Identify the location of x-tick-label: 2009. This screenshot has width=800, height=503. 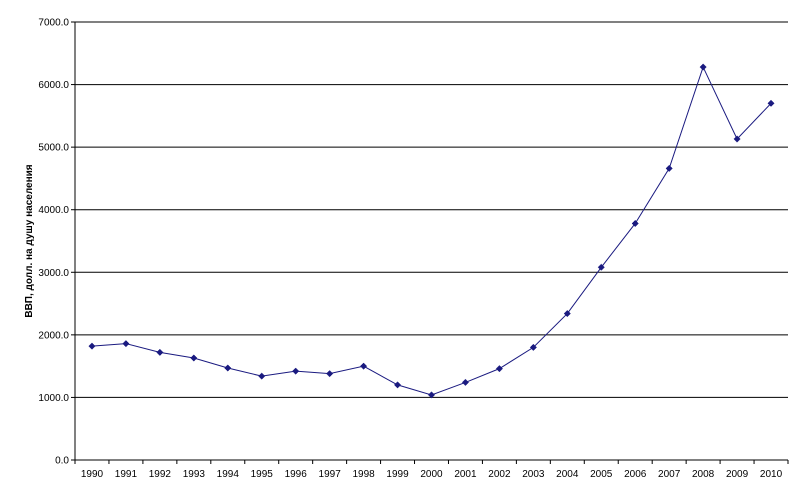
(737, 474).